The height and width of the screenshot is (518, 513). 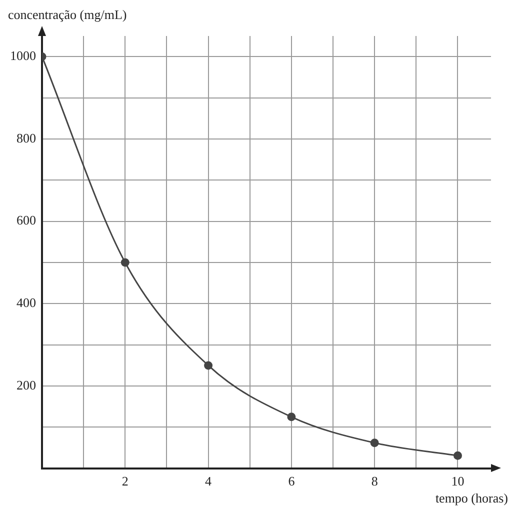 I want to click on y-tick-label: 1000, so click(x=23, y=56).